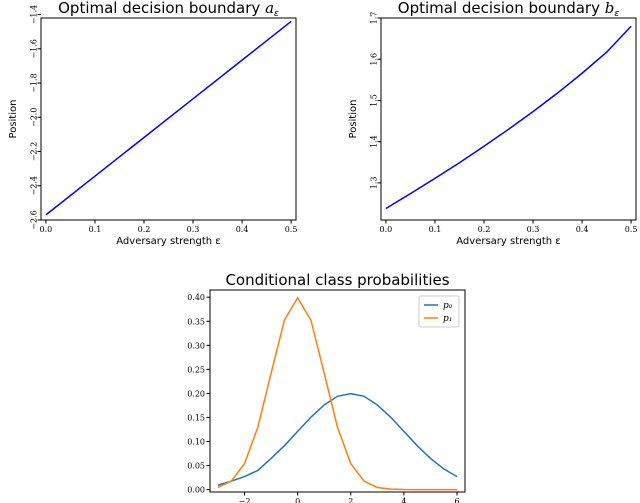  I want to click on legend-box, so click(439, 311).